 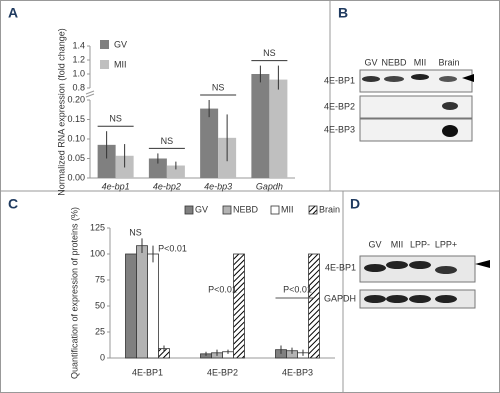 I want to click on panel-letter: A, so click(x=13, y=13).